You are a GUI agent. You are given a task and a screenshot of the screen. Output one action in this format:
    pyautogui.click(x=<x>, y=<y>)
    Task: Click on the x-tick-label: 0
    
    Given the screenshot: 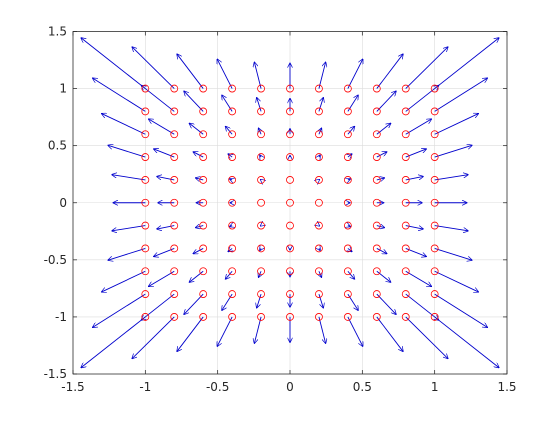 What is the action you would take?
    pyautogui.click(x=290, y=387)
    